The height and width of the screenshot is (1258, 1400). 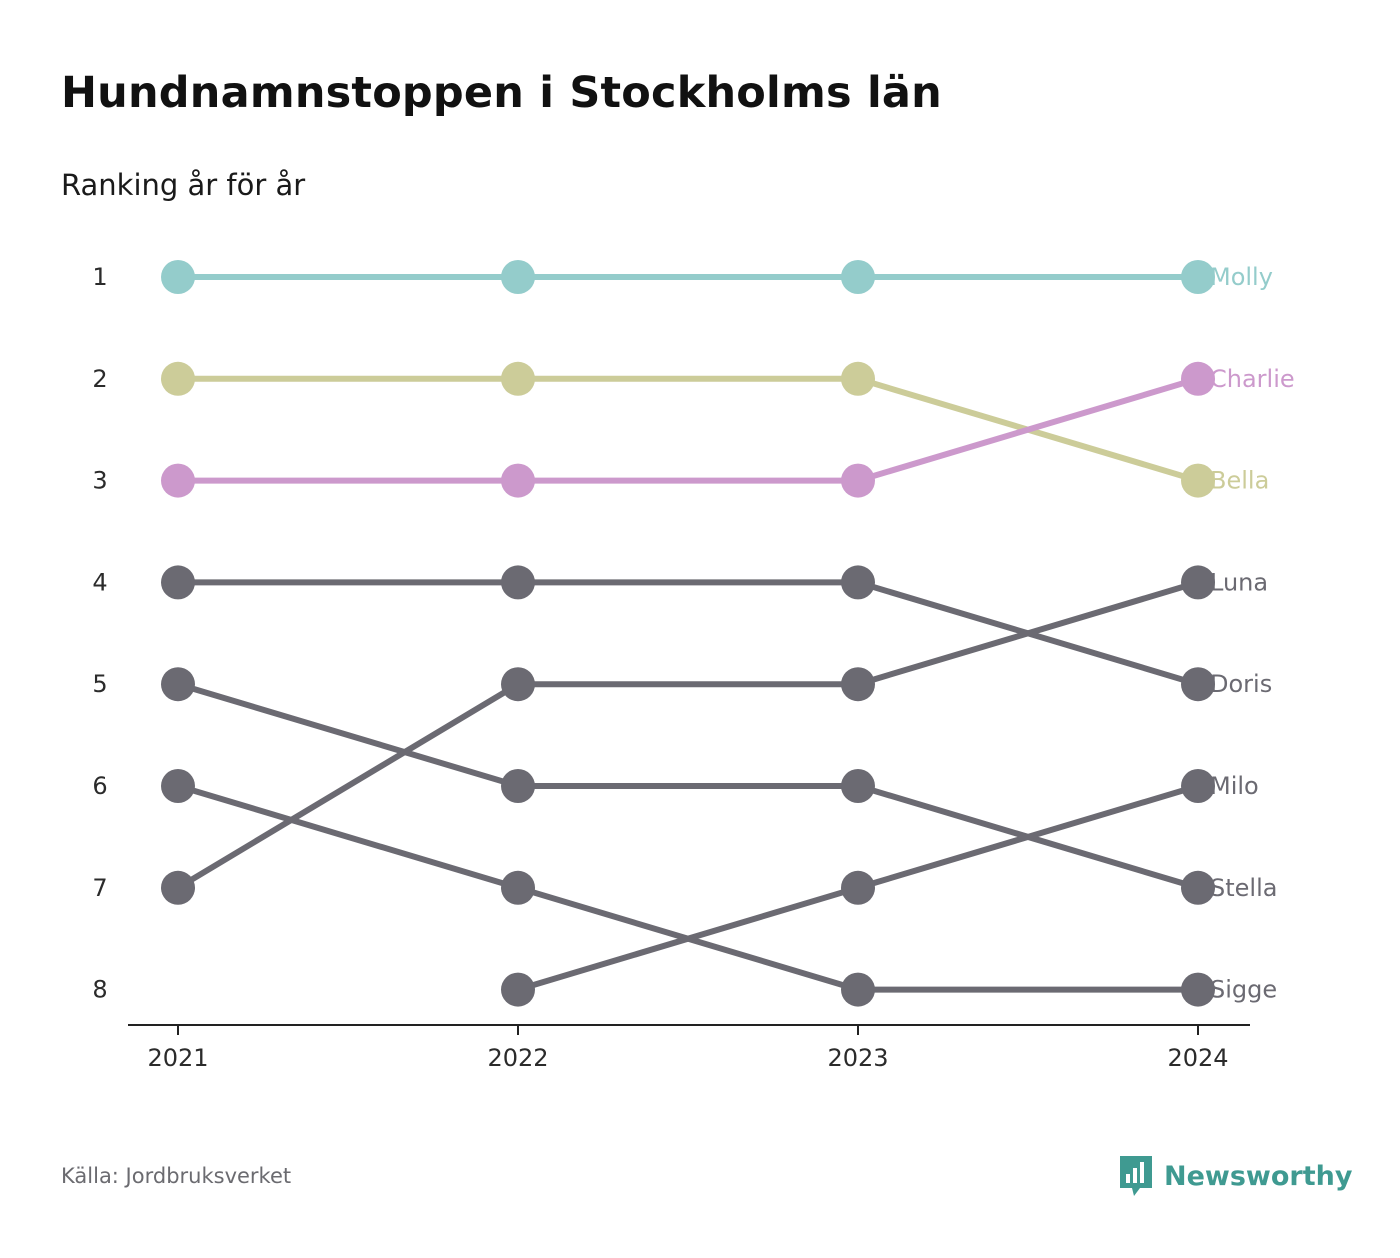 What do you see at coordinates (1243, 990) in the screenshot?
I see `end-label-sigge: Sigge` at bounding box center [1243, 990].